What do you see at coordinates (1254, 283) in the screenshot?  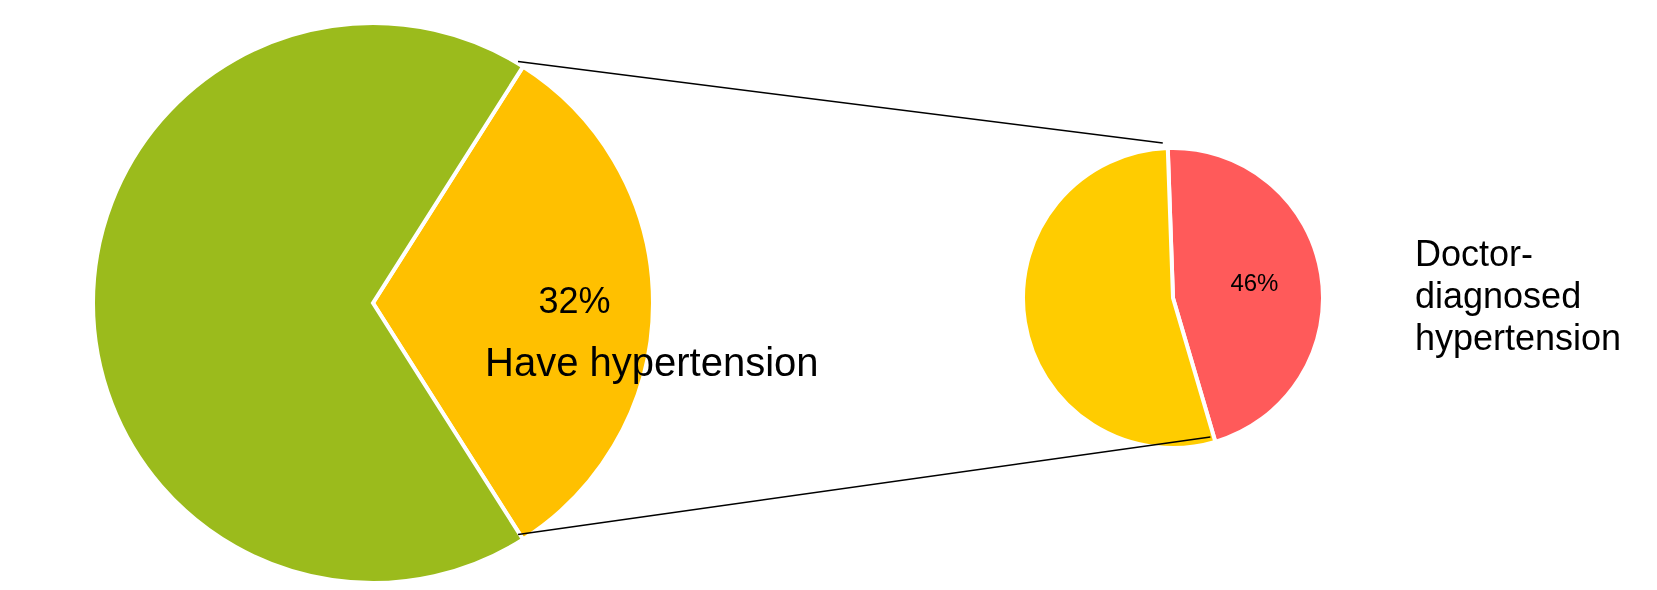 I see `data-label: 46%` at bounding box center [1254, 283].